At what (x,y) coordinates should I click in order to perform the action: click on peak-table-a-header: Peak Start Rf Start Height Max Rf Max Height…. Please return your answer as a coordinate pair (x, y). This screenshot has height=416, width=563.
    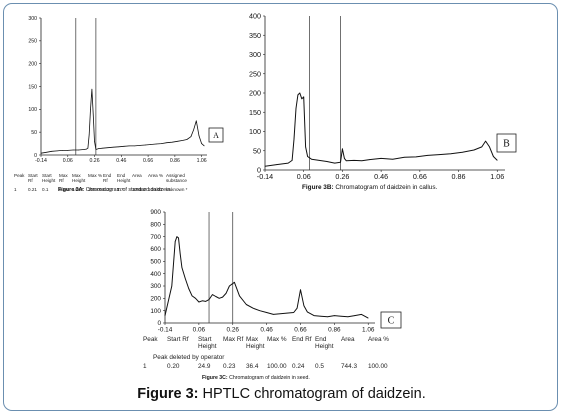
    Looking at the image, I should click on (121, 180).